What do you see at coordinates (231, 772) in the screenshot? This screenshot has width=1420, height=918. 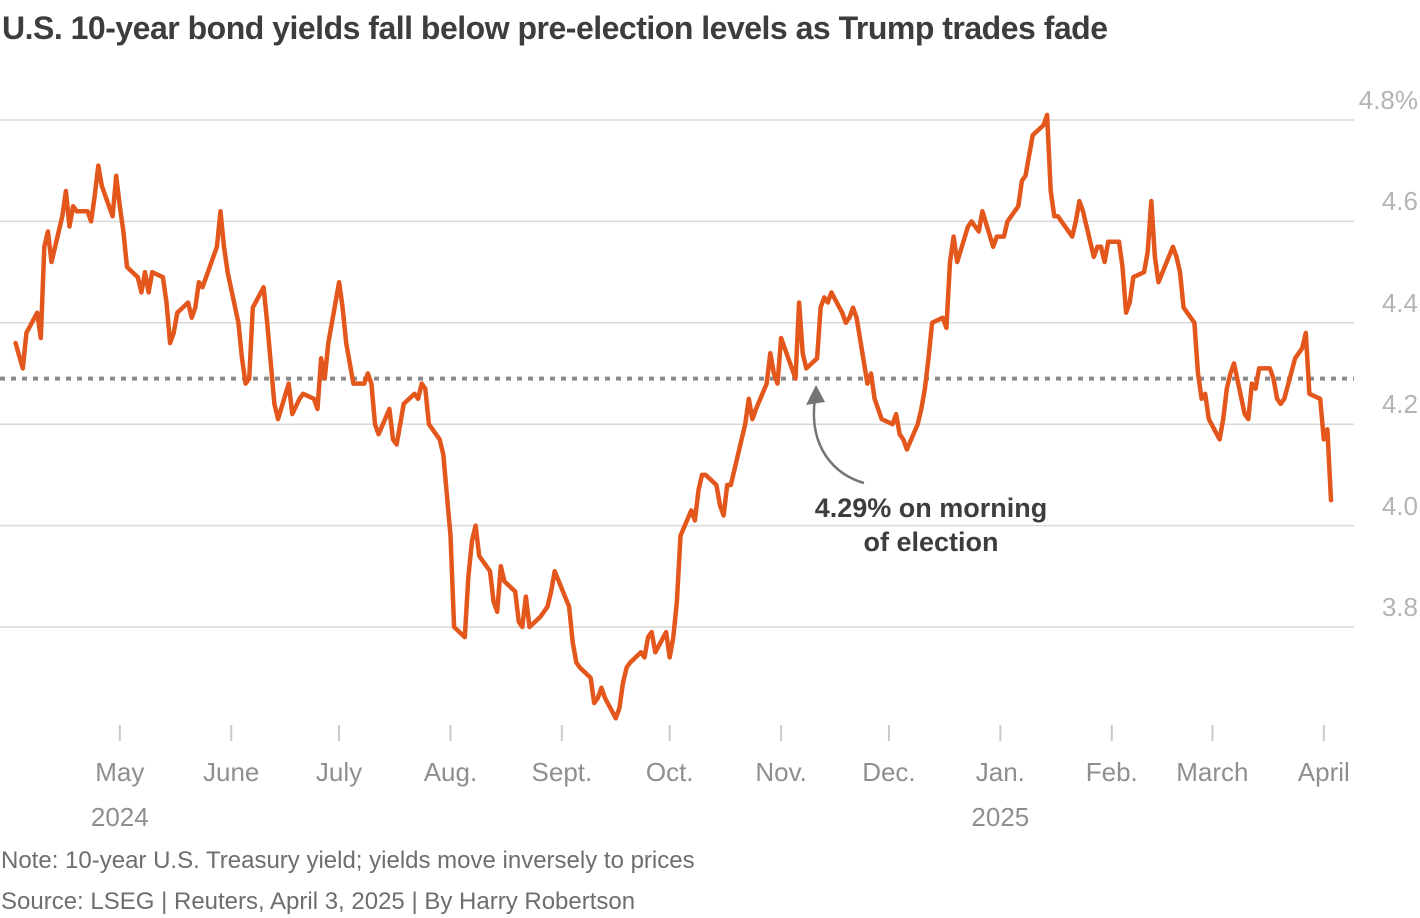 I see `x-axis-label: June` at bounding box center [231, 772].